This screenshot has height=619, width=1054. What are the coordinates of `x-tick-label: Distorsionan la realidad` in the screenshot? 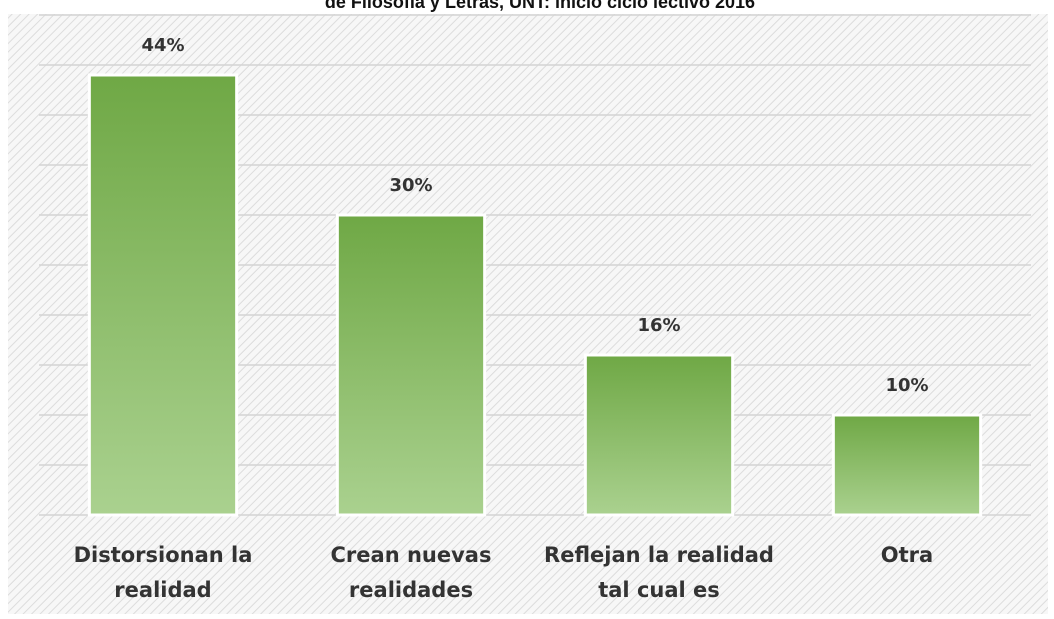 It's located at (163, 572).